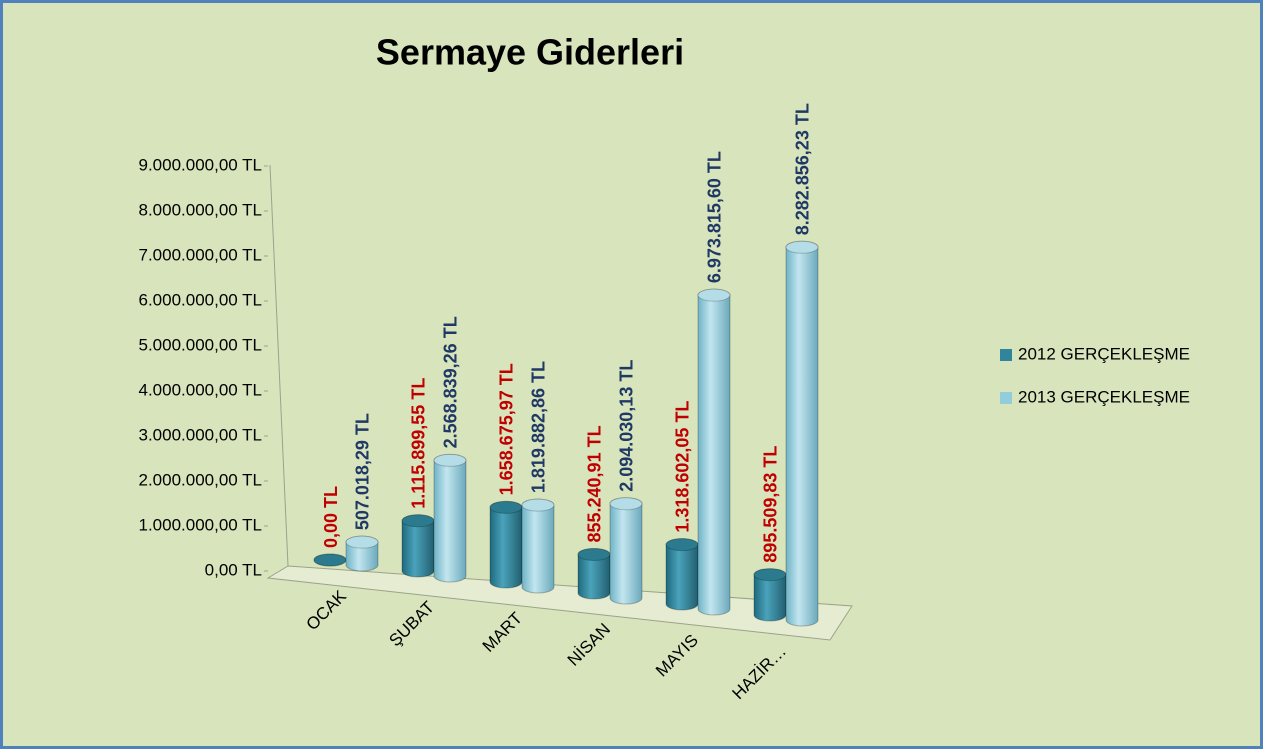 This screenshot has width=1263, height=754. Describe the element at coordinates (419, 443) in the screenshot. I see `value-label: 1.115.899,55 TL` at that location.